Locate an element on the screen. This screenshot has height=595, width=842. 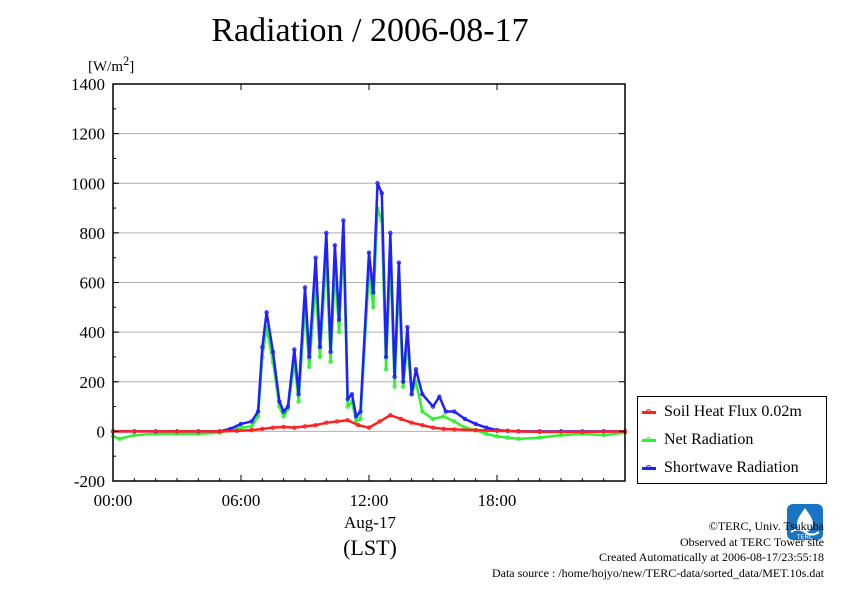
legend-item-net-radiation: Net Radiation is located at coordinates (697, 440).